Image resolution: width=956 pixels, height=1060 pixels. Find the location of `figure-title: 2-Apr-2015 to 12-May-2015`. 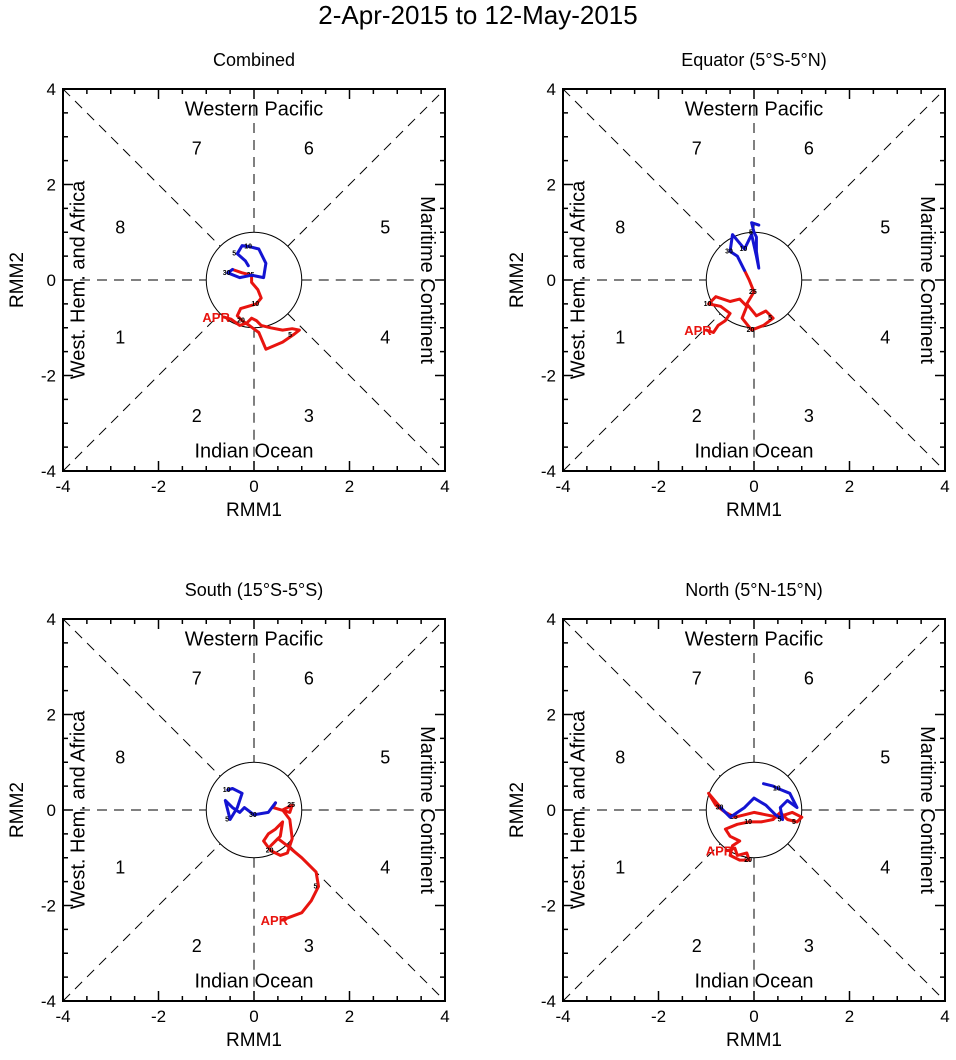

figure-title: 2-Apr-2015 to 12-May-2015 is located at coordinates (478, 15).